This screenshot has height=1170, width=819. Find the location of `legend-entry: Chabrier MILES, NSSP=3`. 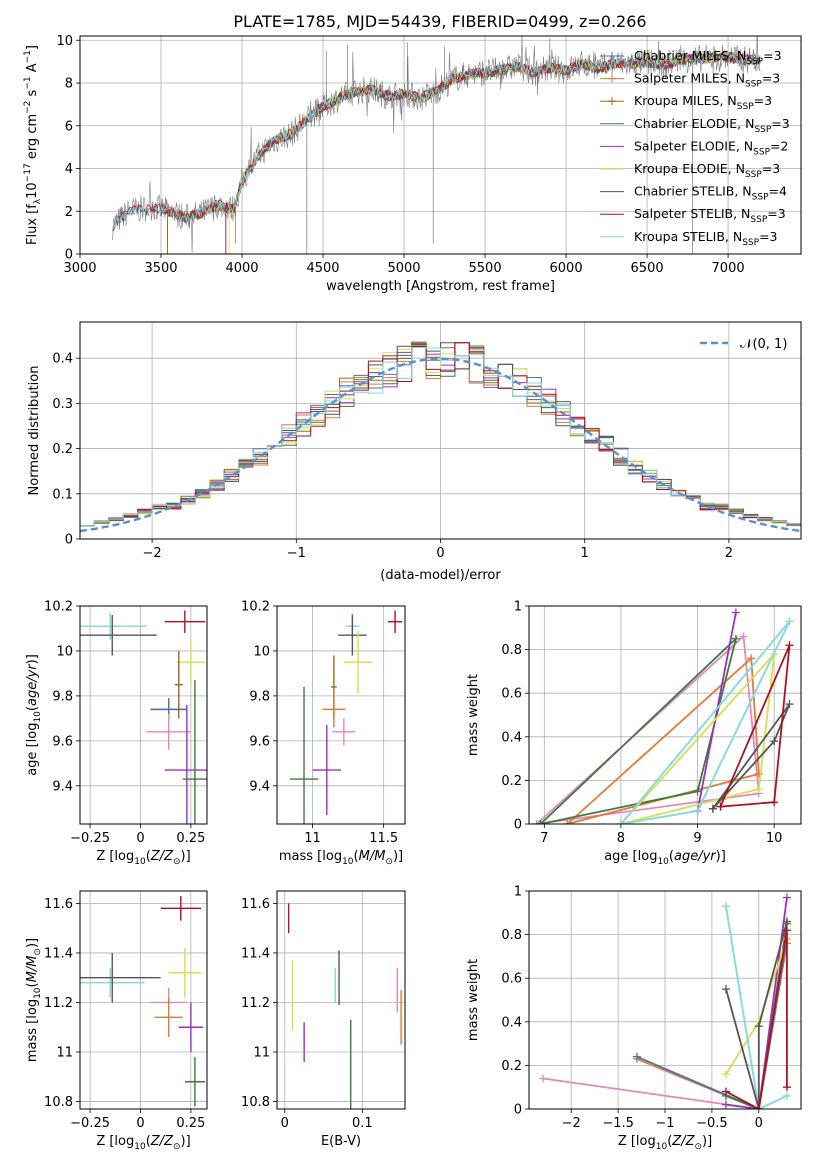

legend-entry: Chabrier MILES, NSSP=3 is located at coordinates (708, 57).